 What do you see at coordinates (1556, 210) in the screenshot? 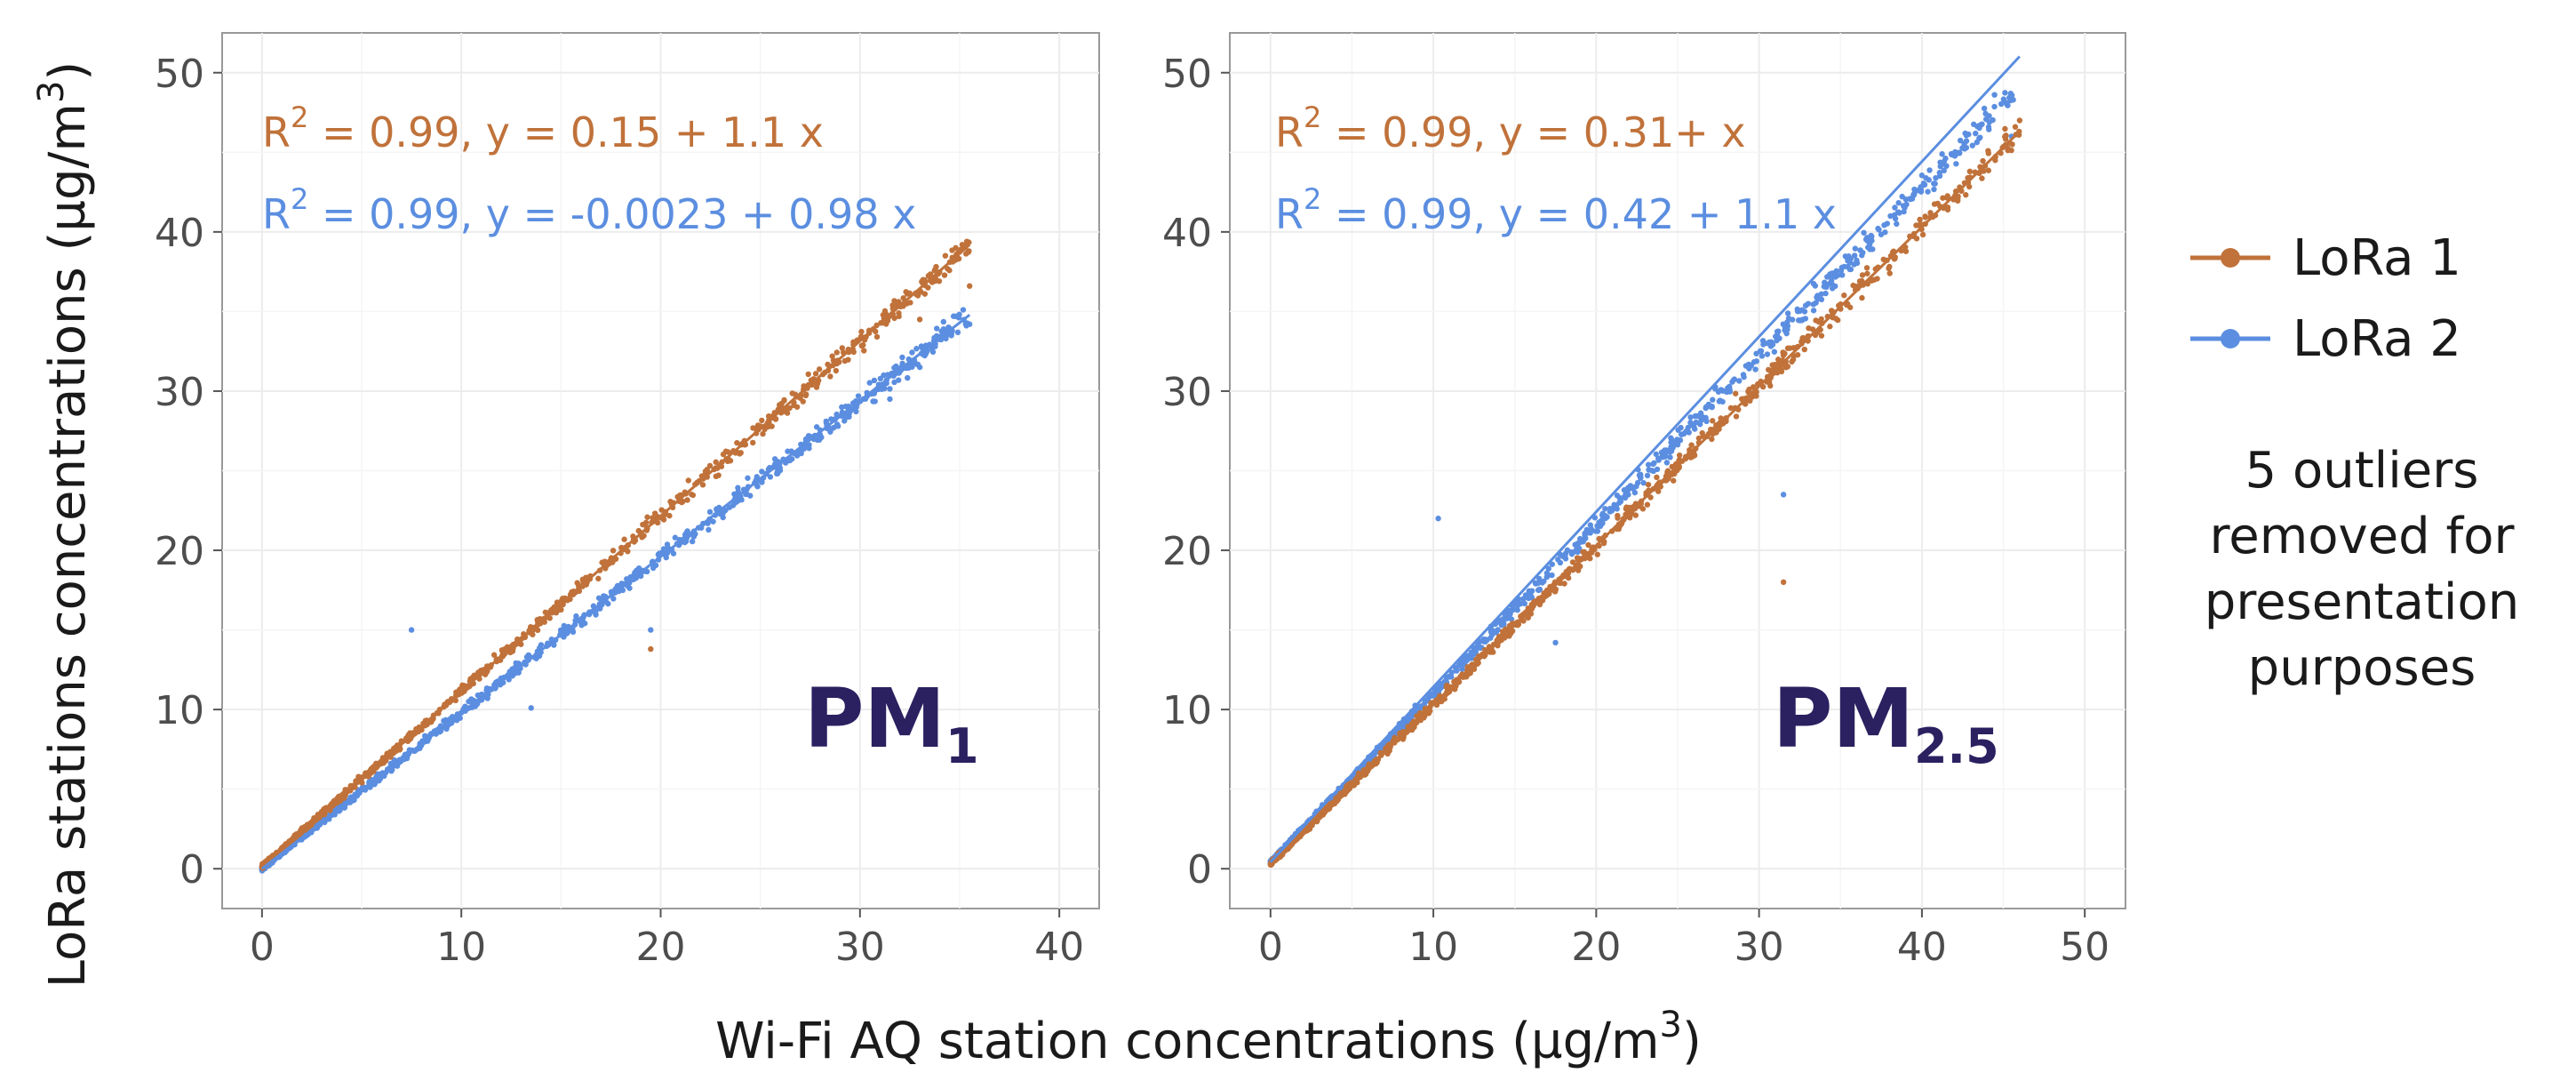
I see `equation-lora2: R2 = 0.99, y = 0.42 + 1.1 x` at bounding box center [1556, 210].